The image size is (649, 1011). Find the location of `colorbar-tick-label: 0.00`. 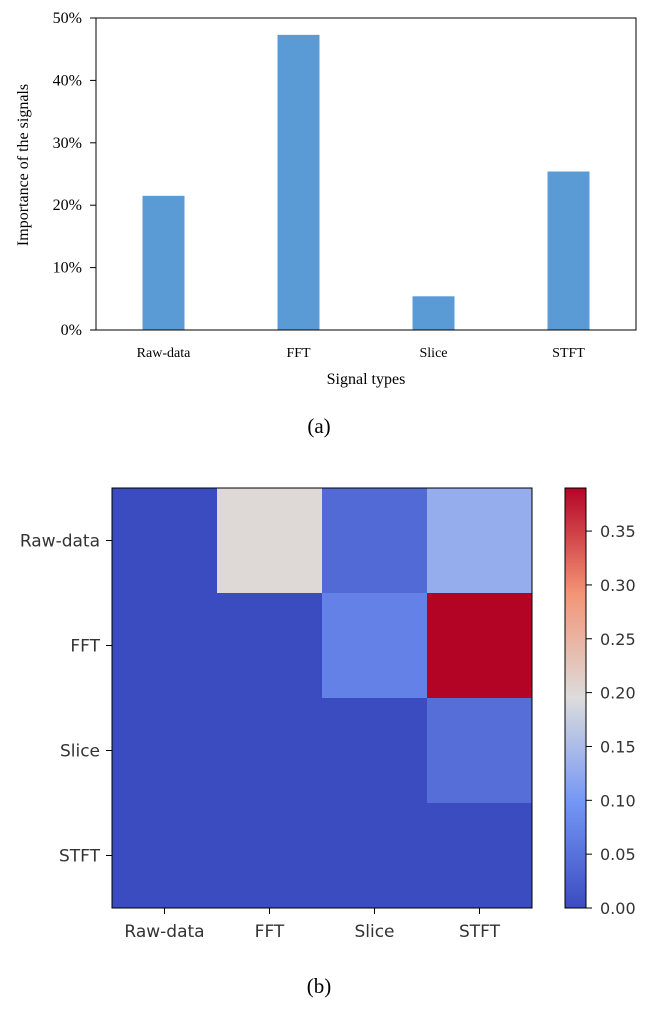

colorbar-tick-label: 0.00 is located at coordinates (618, 908).